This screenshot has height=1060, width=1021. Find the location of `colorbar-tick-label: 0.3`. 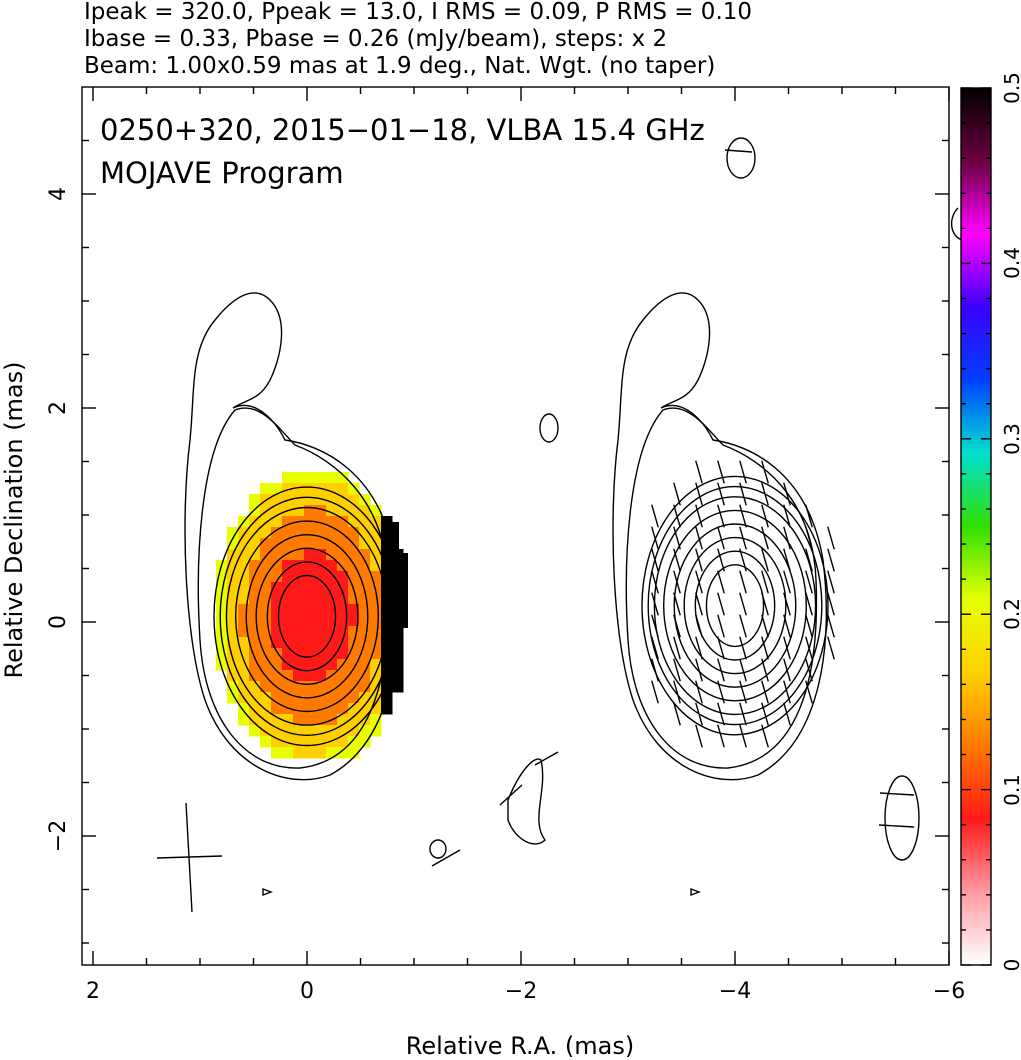

colorbar-tick-label: 0.3 is located at coordinates (1010, 439).